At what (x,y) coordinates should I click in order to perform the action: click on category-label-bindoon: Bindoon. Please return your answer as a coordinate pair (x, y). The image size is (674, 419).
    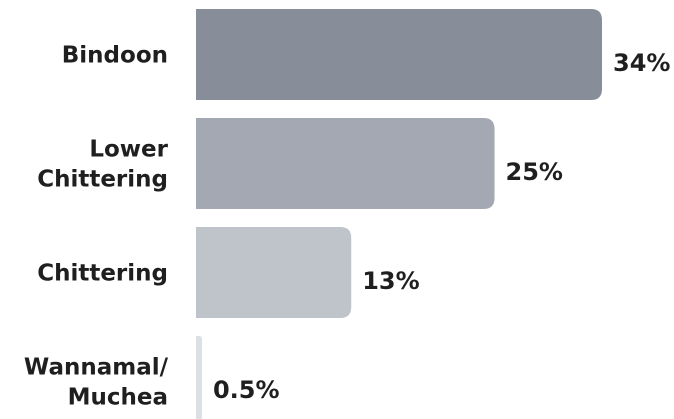
    Looking at the image, I should click on (115, 56).